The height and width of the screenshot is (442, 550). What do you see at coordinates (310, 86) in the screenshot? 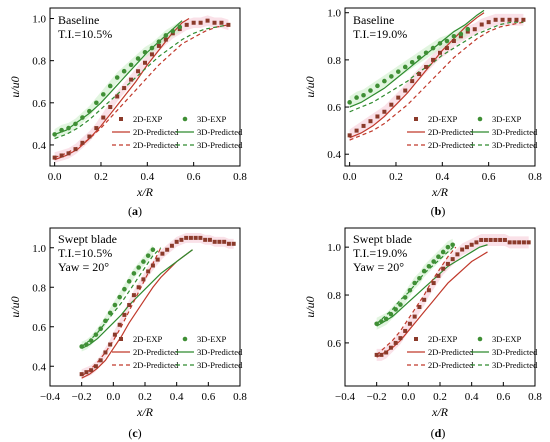
I see `y-axis-label: u/u0` at bounding box center [310, 86].